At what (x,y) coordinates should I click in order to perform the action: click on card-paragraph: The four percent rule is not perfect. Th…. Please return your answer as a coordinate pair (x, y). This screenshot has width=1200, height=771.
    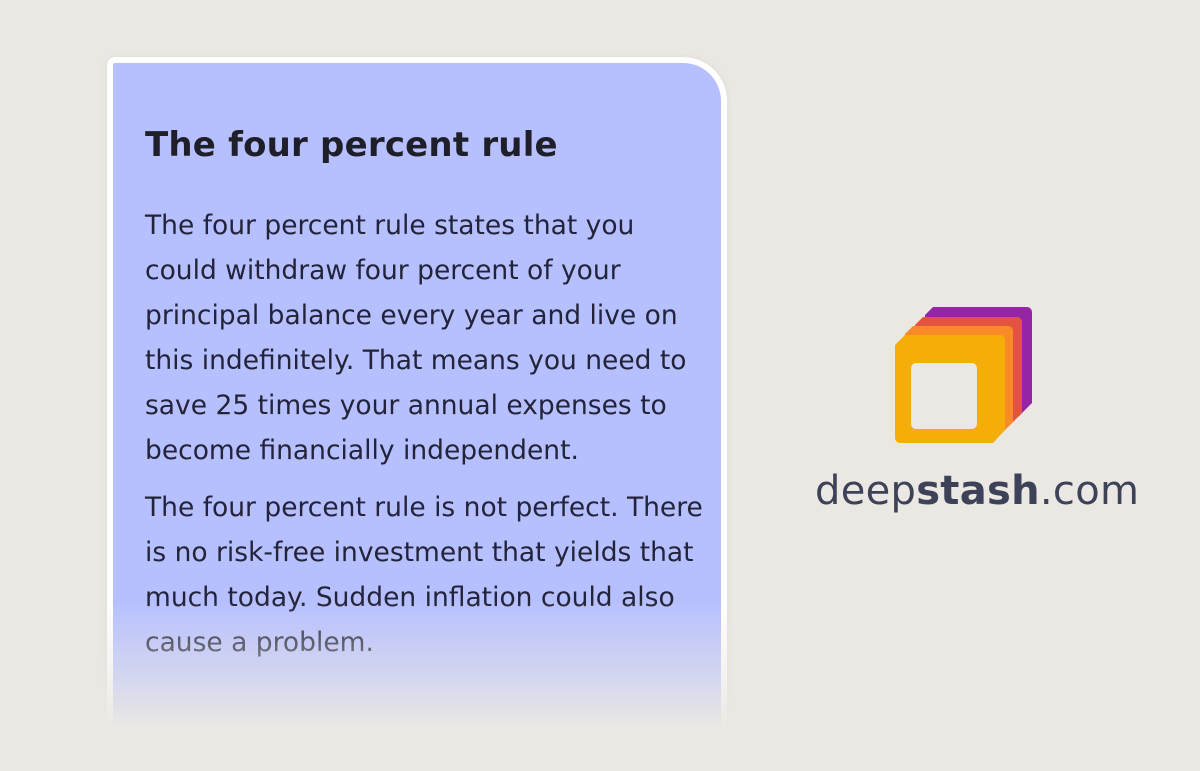
    Looking at the image, I should click on (424, 575).